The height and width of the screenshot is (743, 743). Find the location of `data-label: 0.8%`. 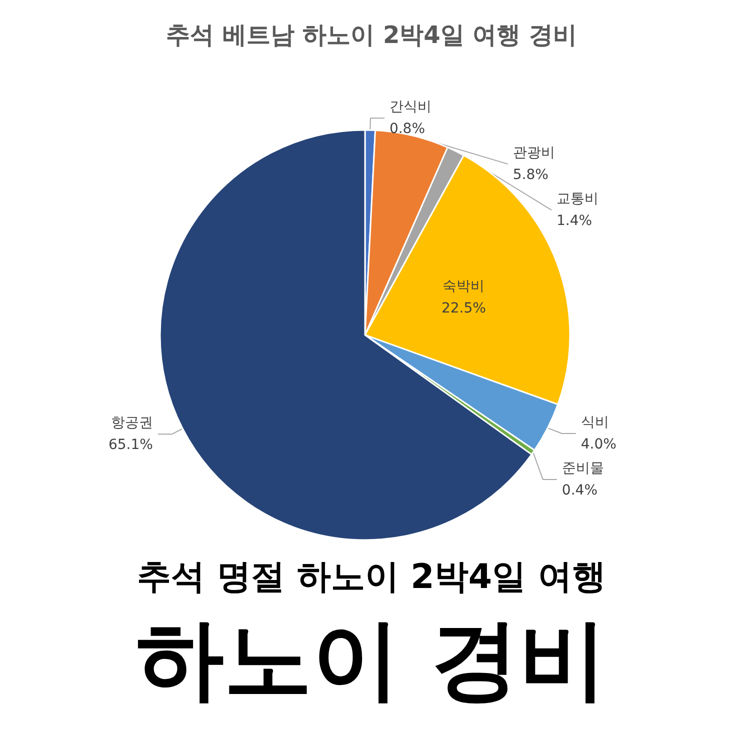

data-label: 0.8% is located at coordinates (407, 129).